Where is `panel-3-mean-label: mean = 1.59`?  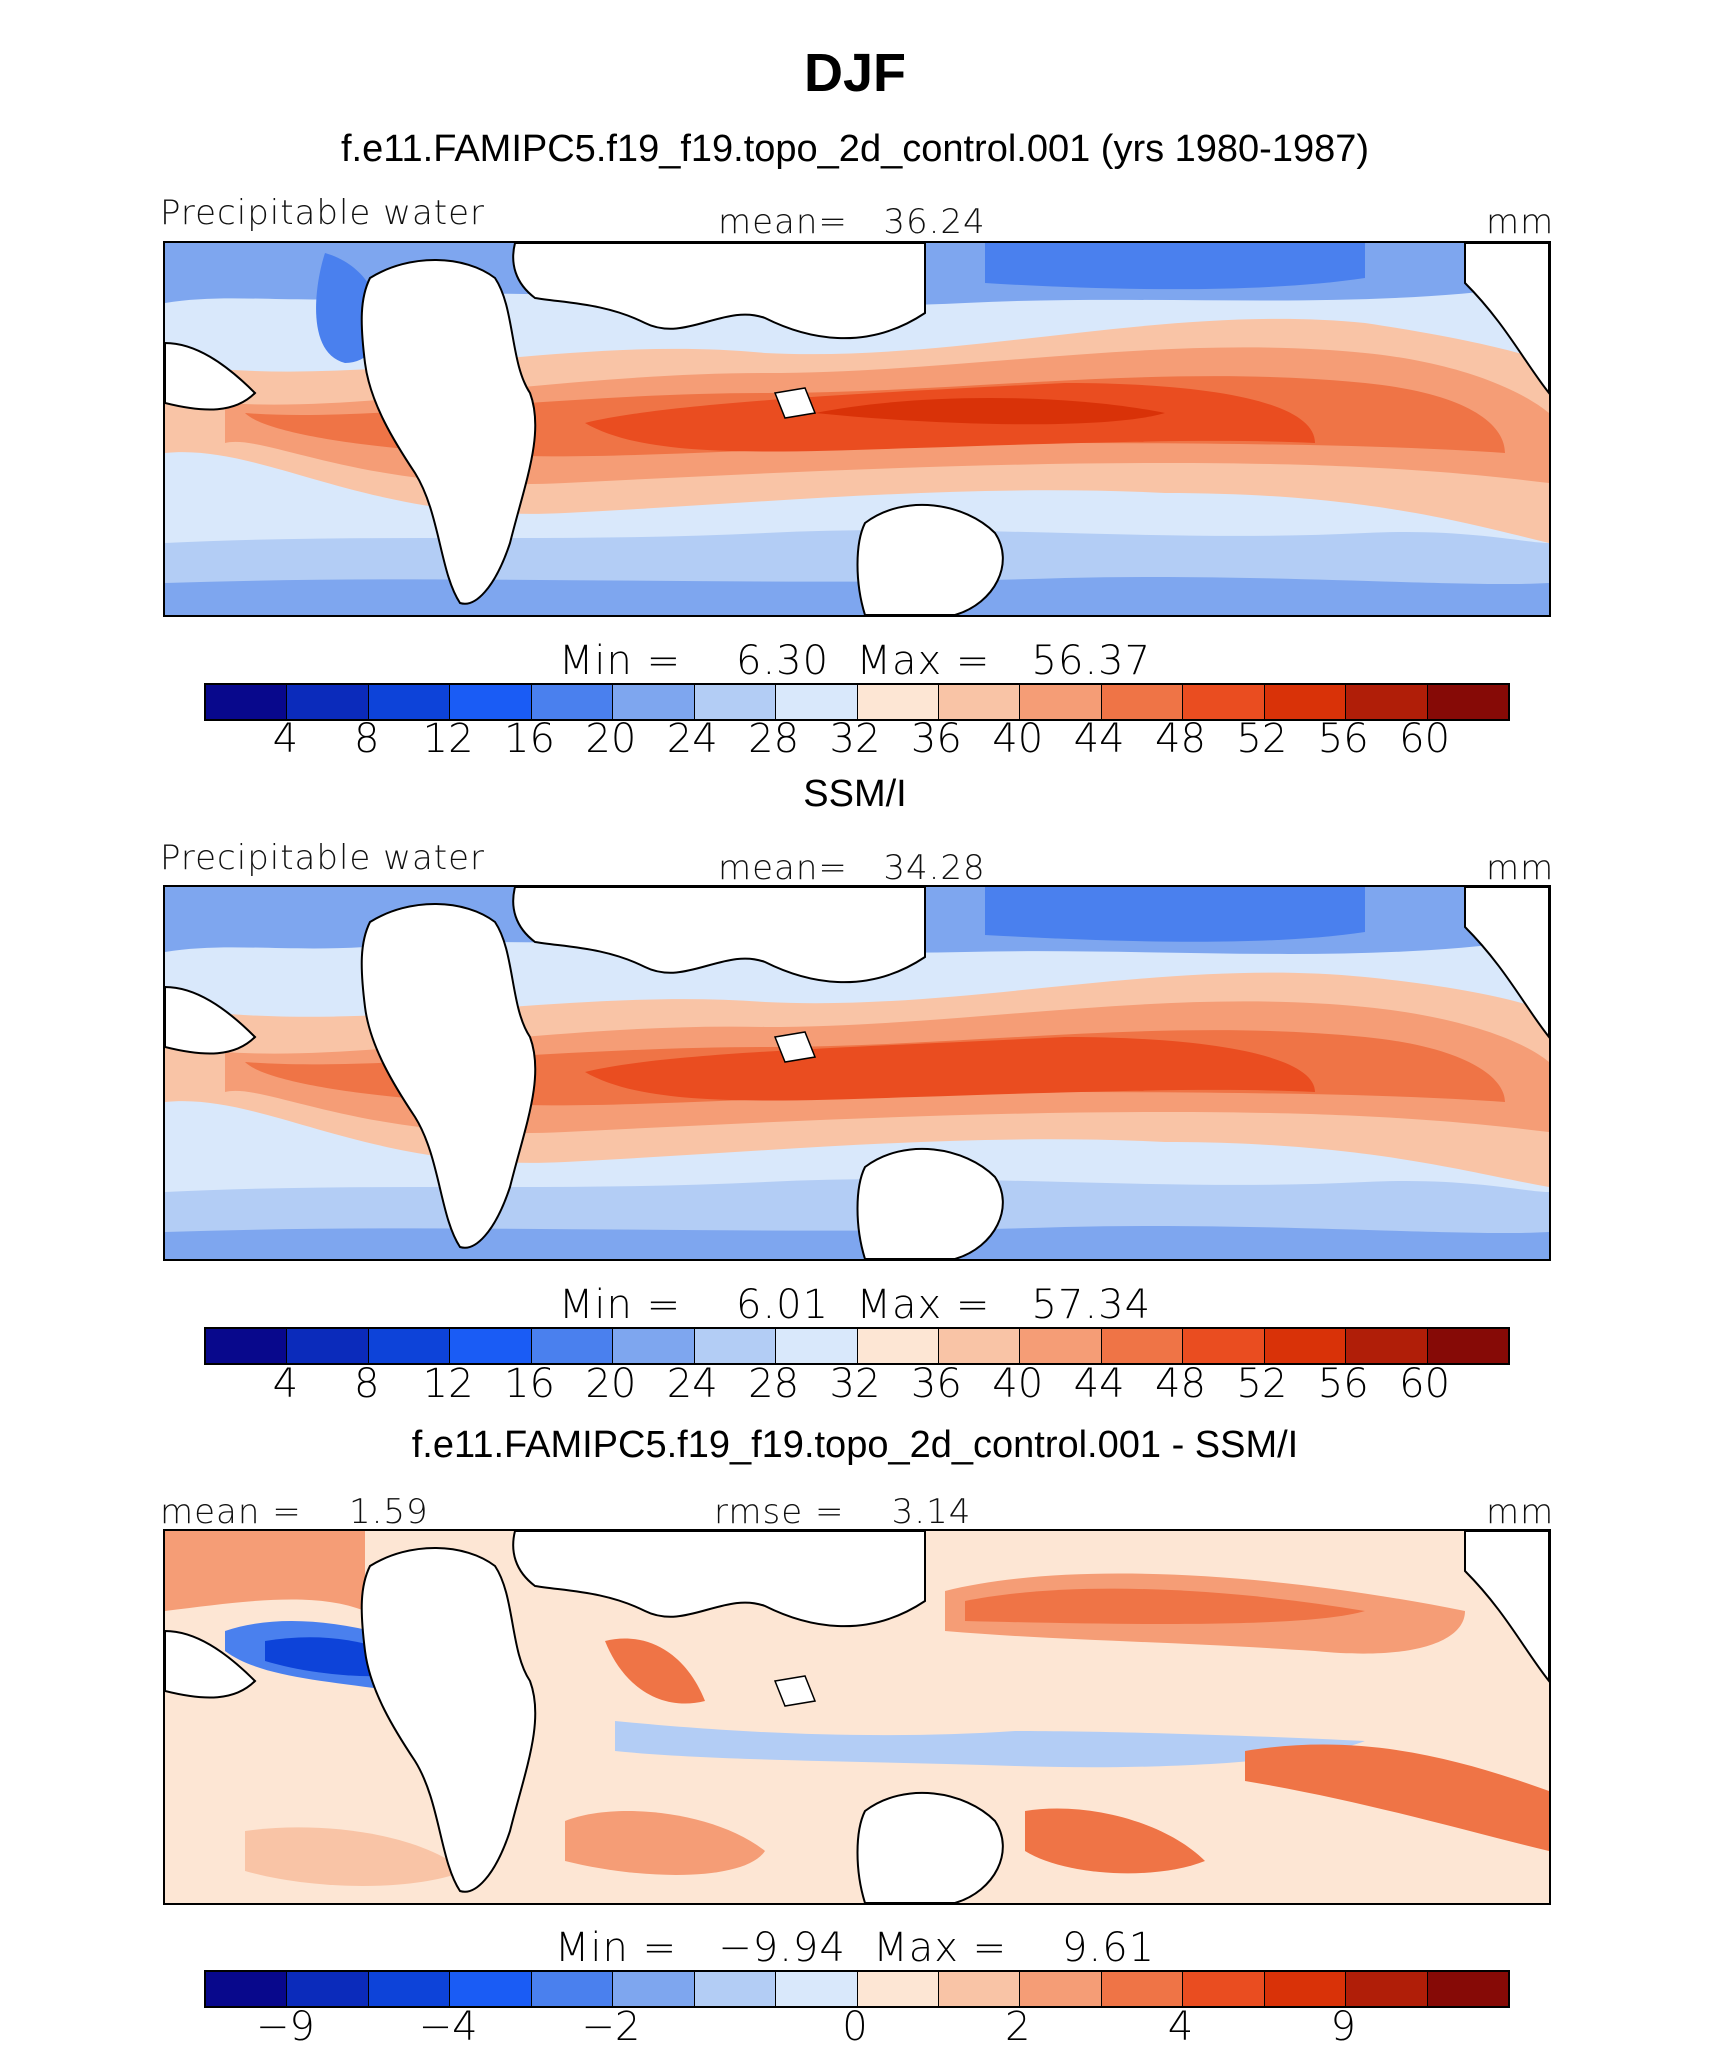 panel-3-mean-label: mean = 1.59 is located at coordinates (294, 1512).